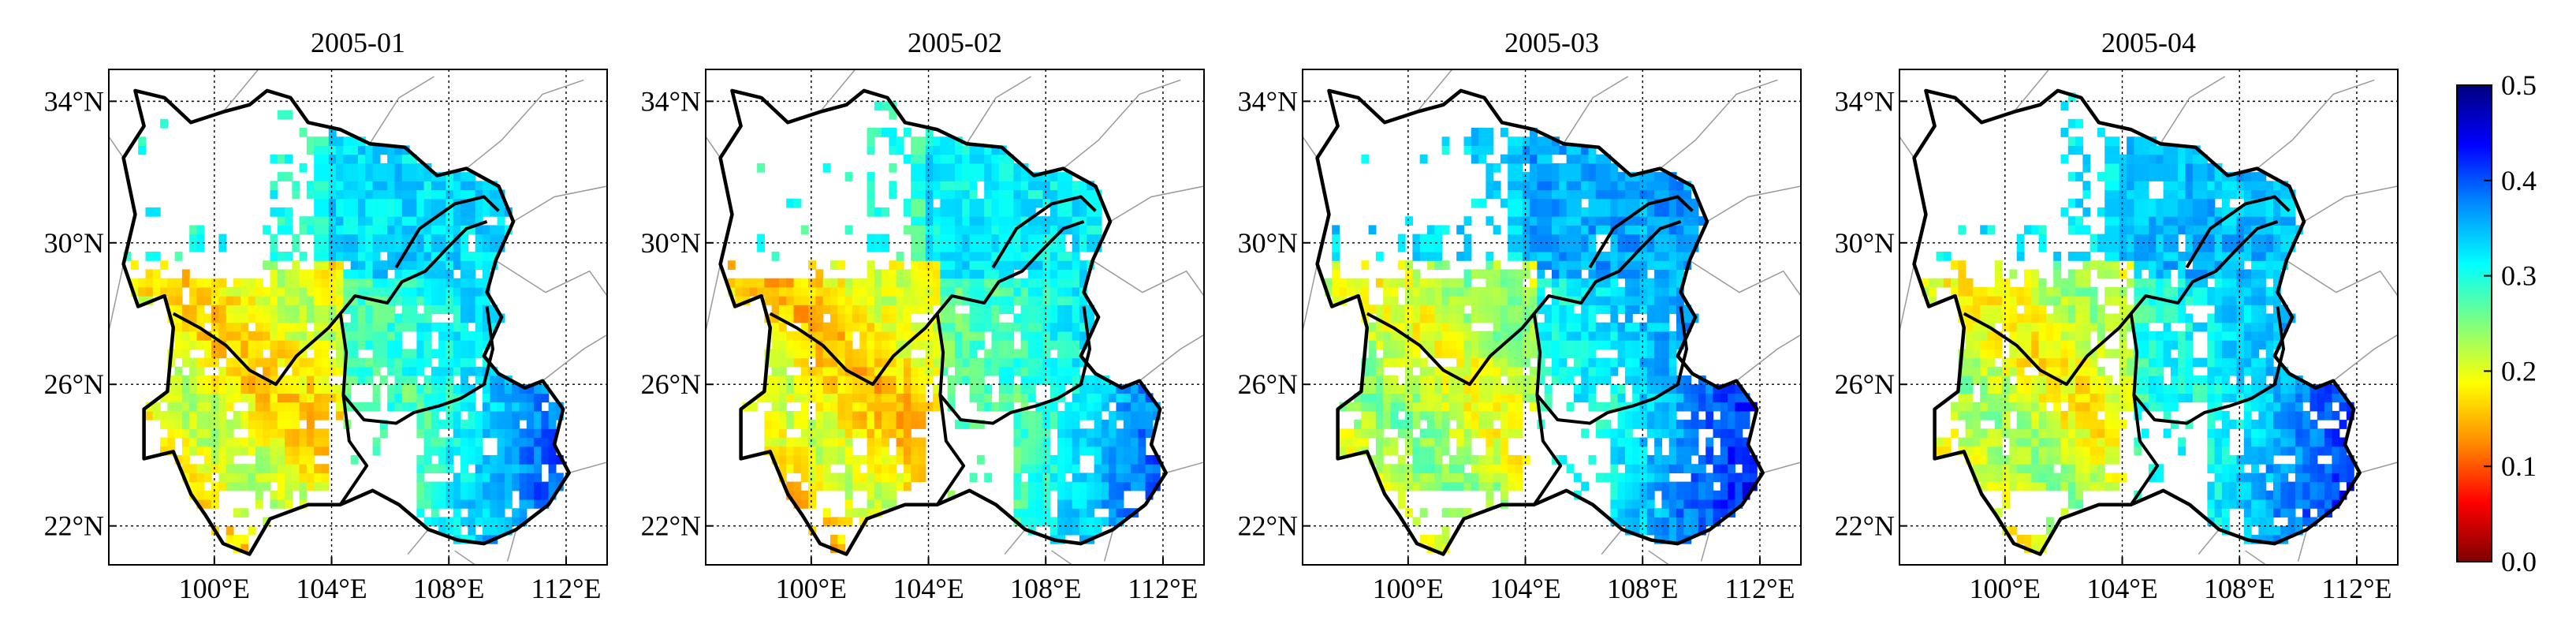 This screenshot has width=2576, height=624. Describe the element at coordinates (1552, 42) in the screenshot. I see `panel-title: 2005-03` at that location.